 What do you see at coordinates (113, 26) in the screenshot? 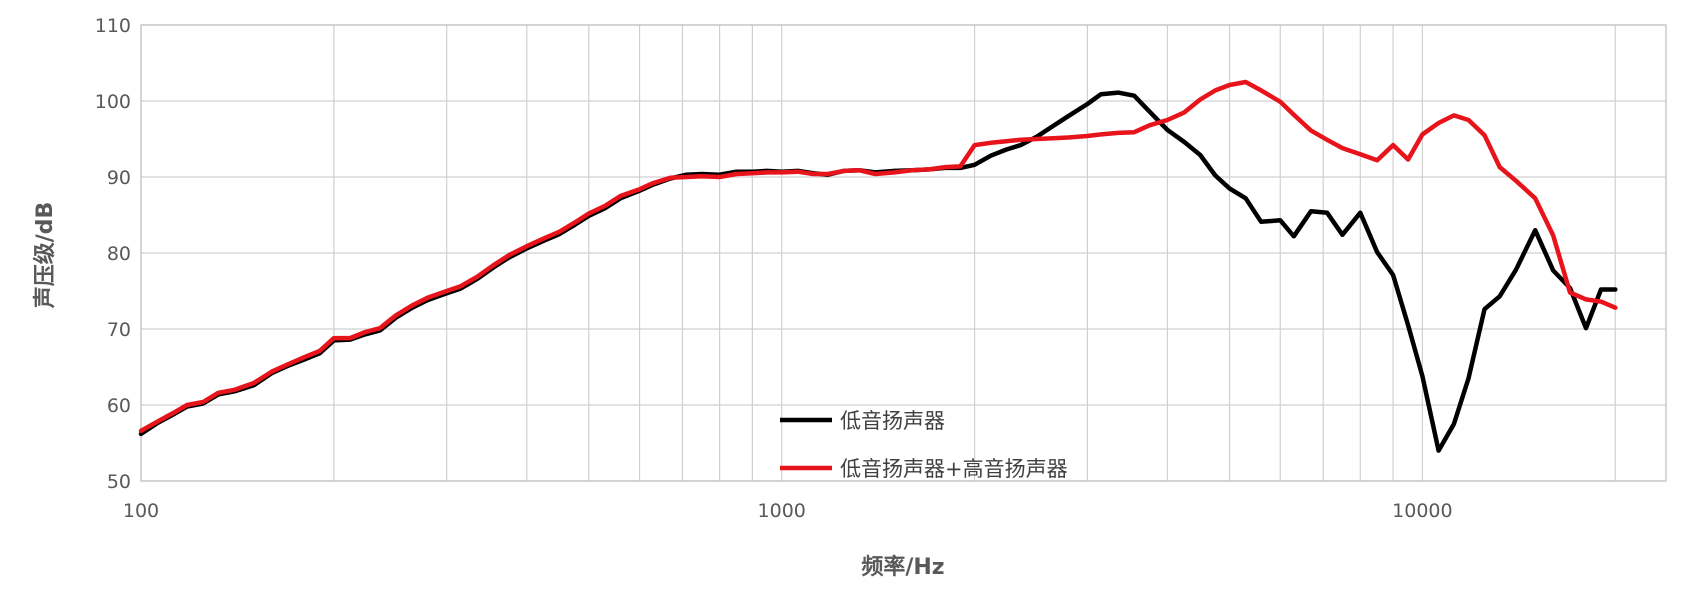
I see `y-tick-label: 110` at bounding box center [113, 26].